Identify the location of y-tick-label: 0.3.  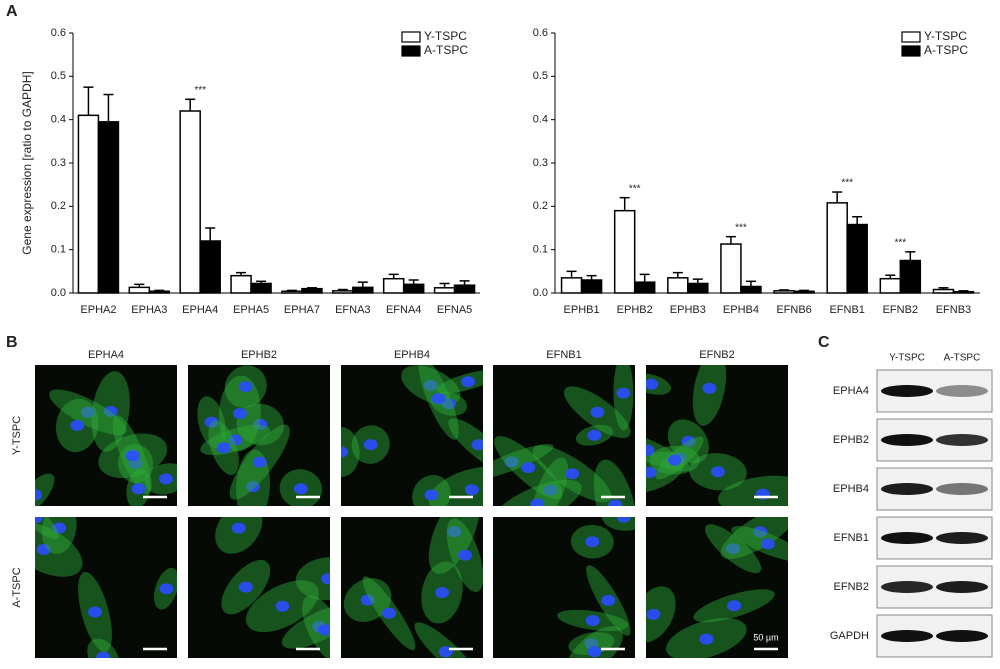
(58, 163).